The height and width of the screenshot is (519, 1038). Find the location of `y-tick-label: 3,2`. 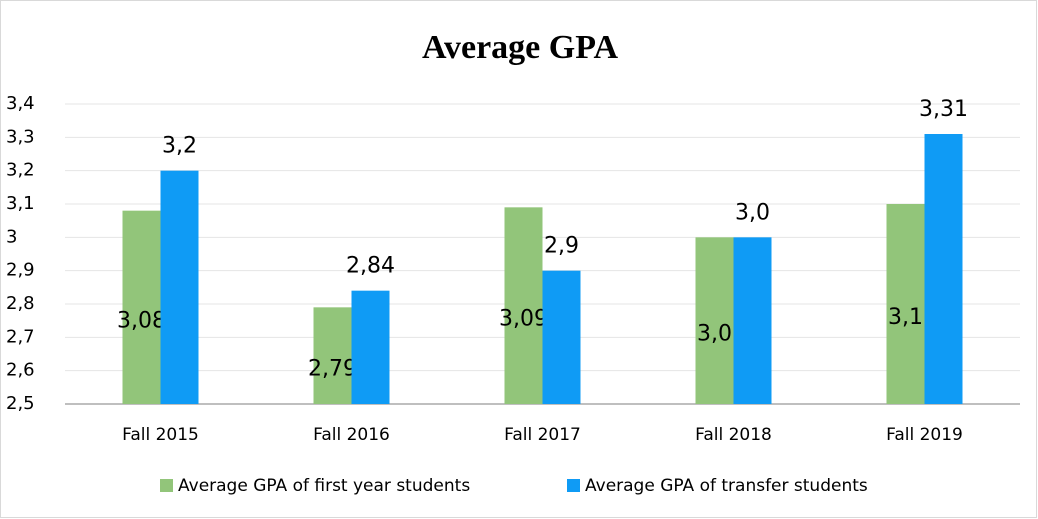

y-tick-label: 3,2 is located at coordinates (20, 170).